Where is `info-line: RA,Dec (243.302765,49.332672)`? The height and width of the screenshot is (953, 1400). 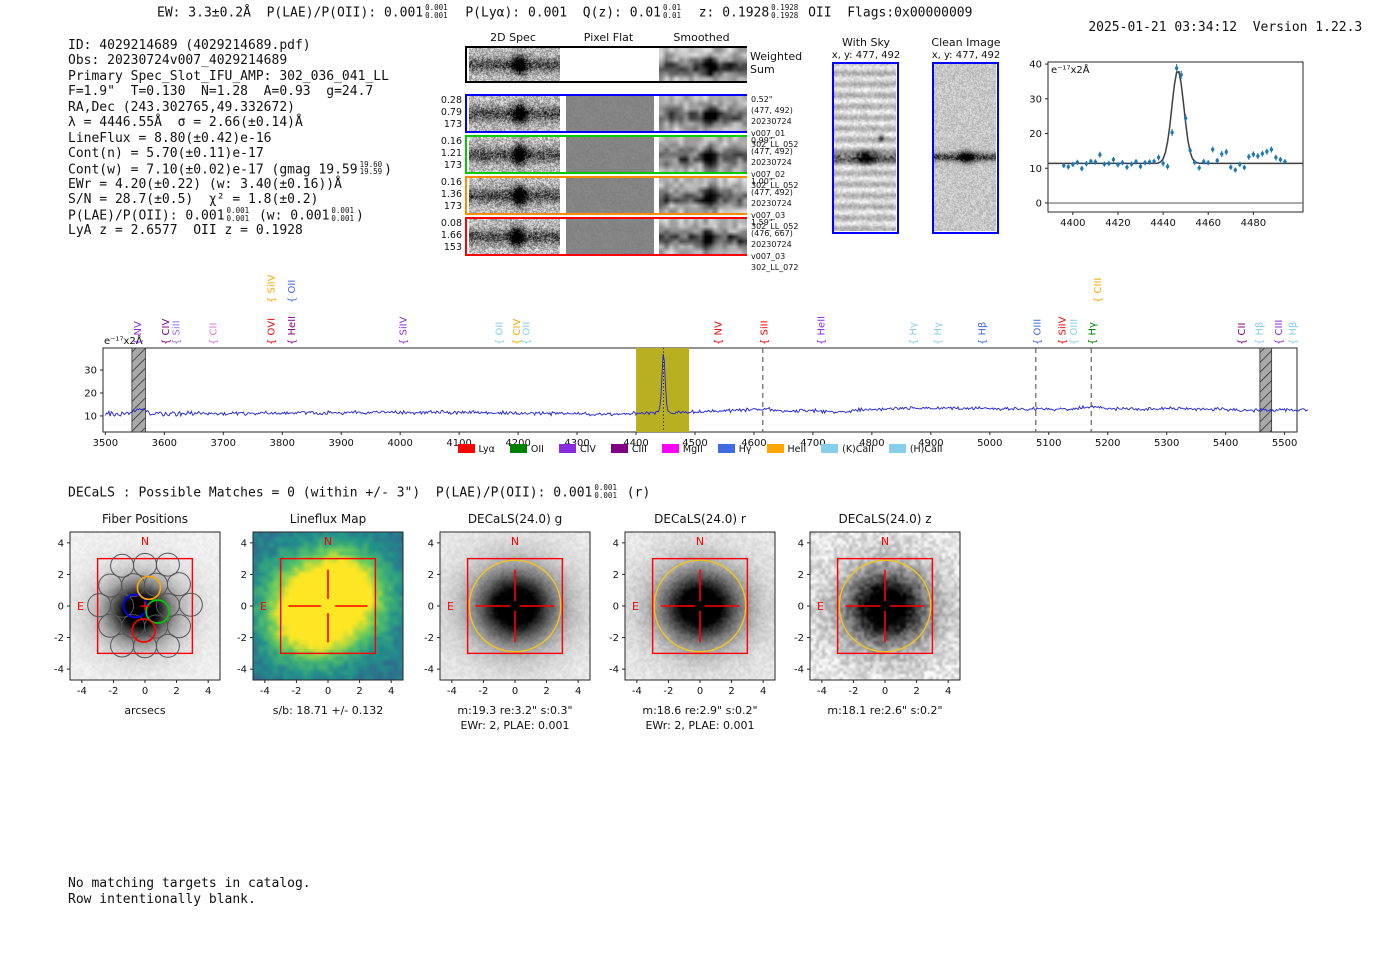
info-line: RA,Dec (243.302765,49.332672) is located at coordinates (230, 107).